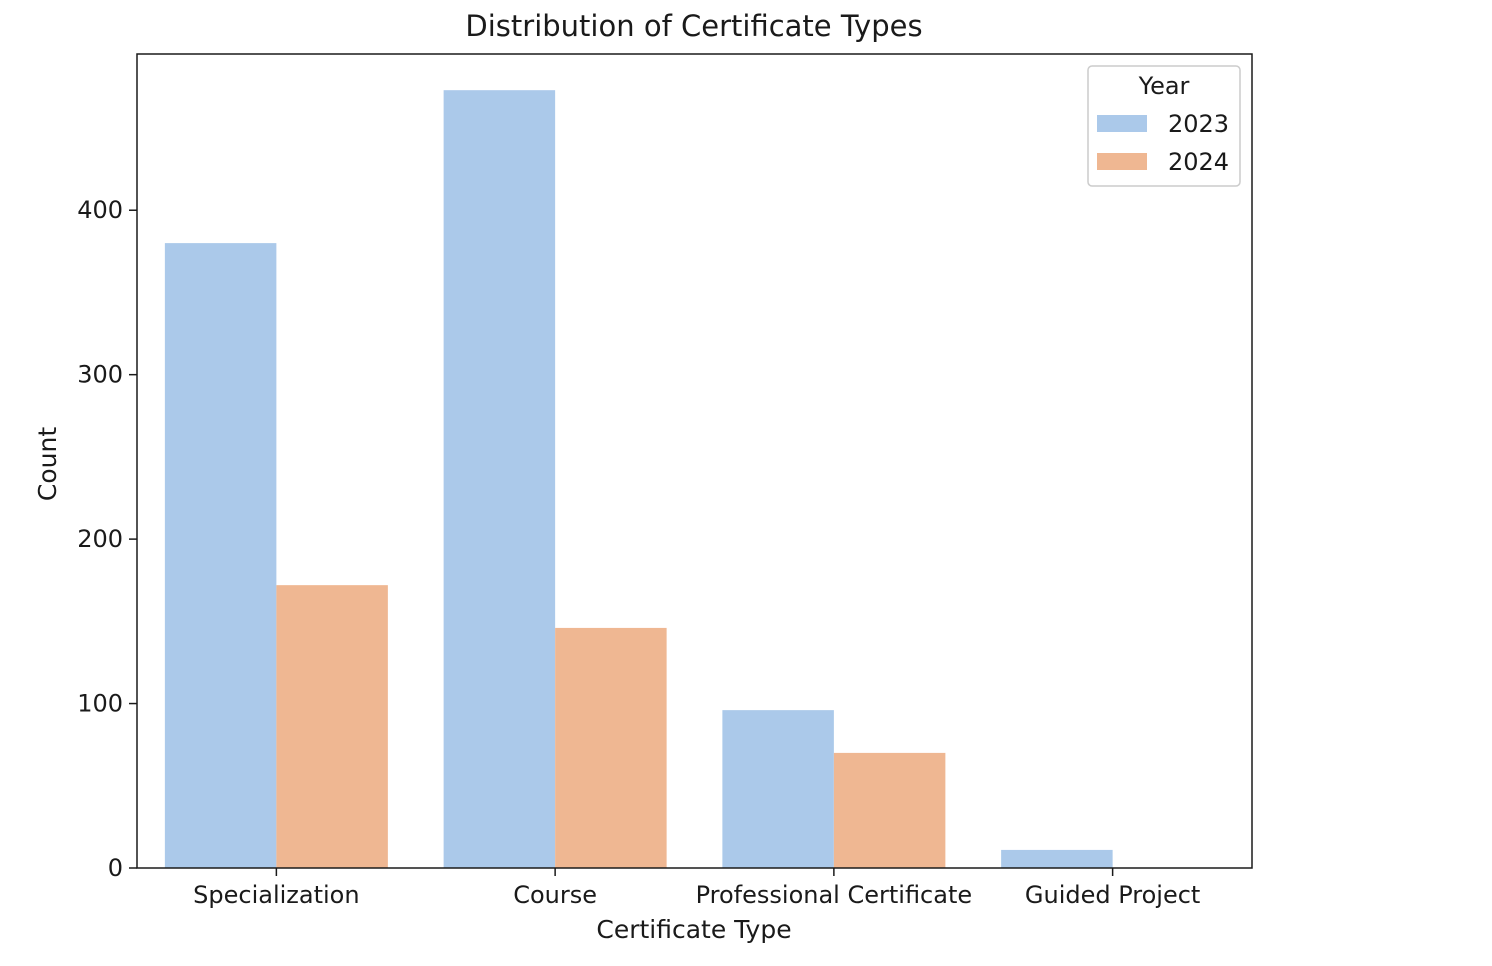 This screenshot has height=966, width=1492. I want to click on x-axis-label: Certificate Type, so click(693, 929).